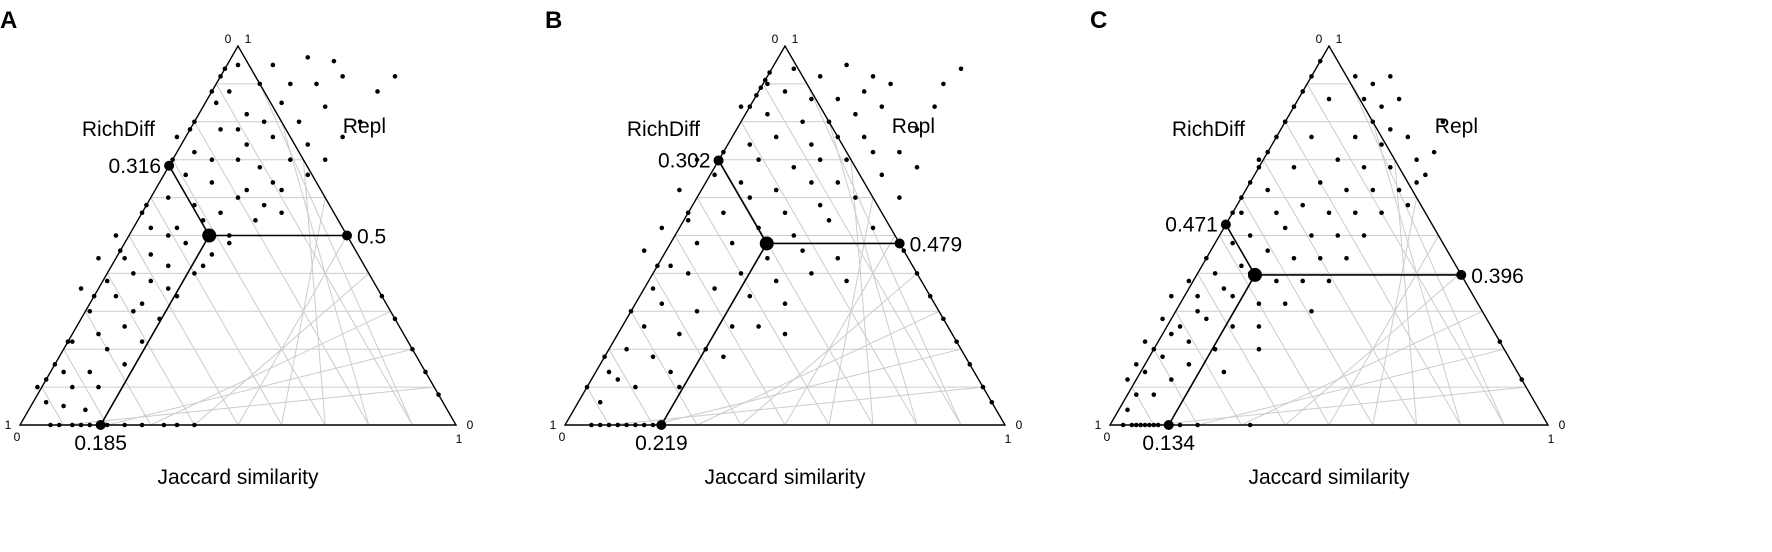 The height and width of the screenshot is (552, 1772). Describe the element at coordinates (1211, 350) in the screenshot. I see `similarity-guide` at that location.